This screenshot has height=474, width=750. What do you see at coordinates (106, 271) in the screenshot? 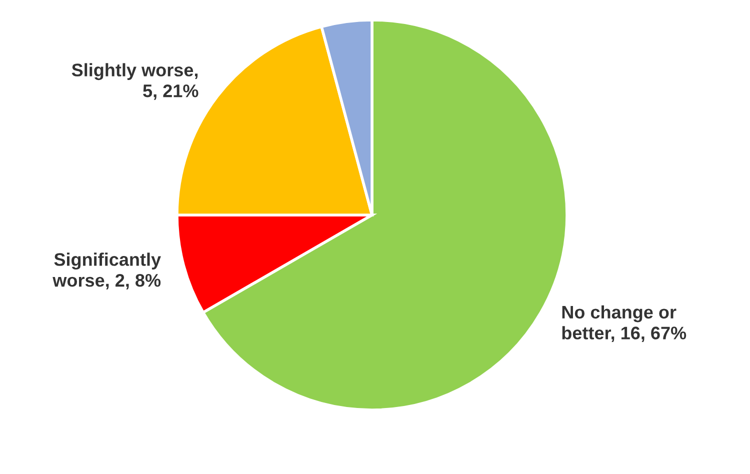
I see `slice-label: Significantly worse, 2, 8%` at bounding box center [106, 271].